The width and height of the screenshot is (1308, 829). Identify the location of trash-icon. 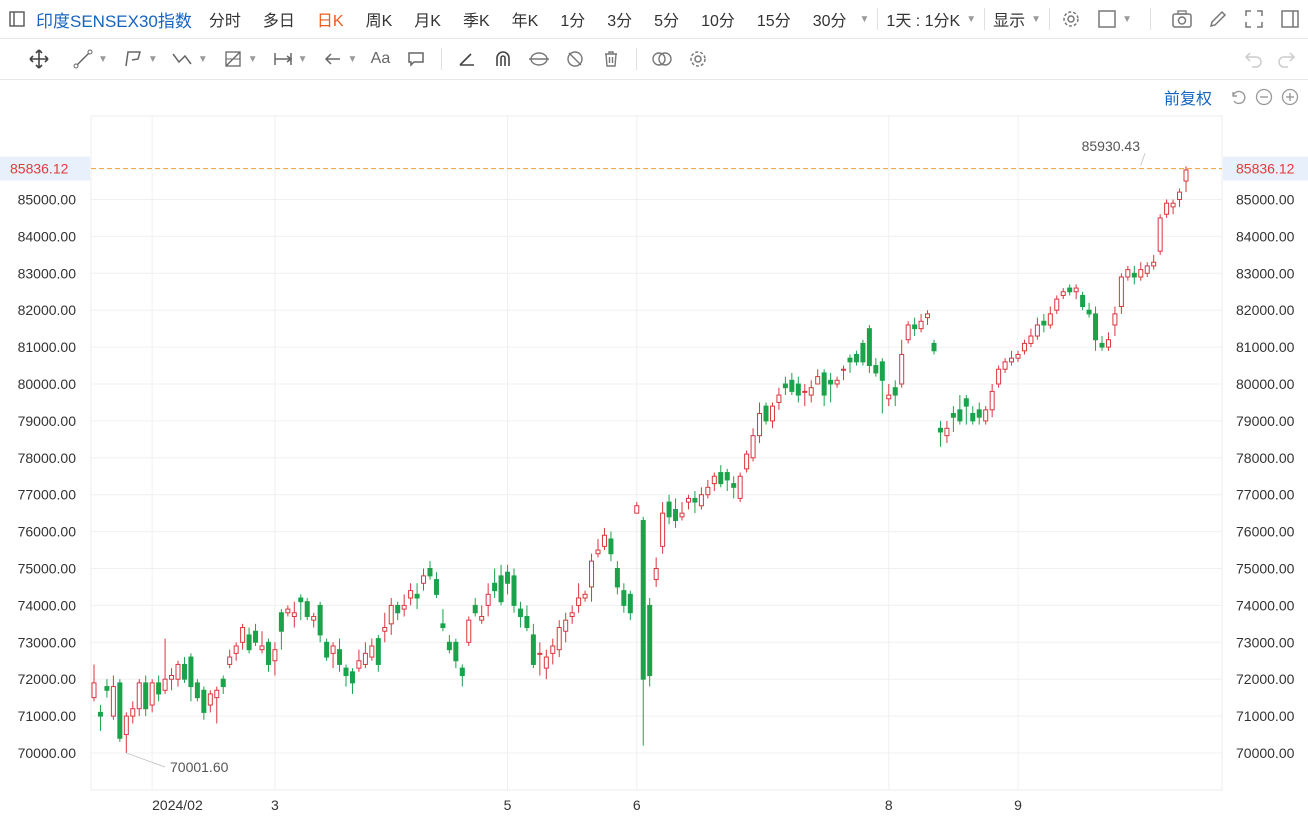
(611, 59).